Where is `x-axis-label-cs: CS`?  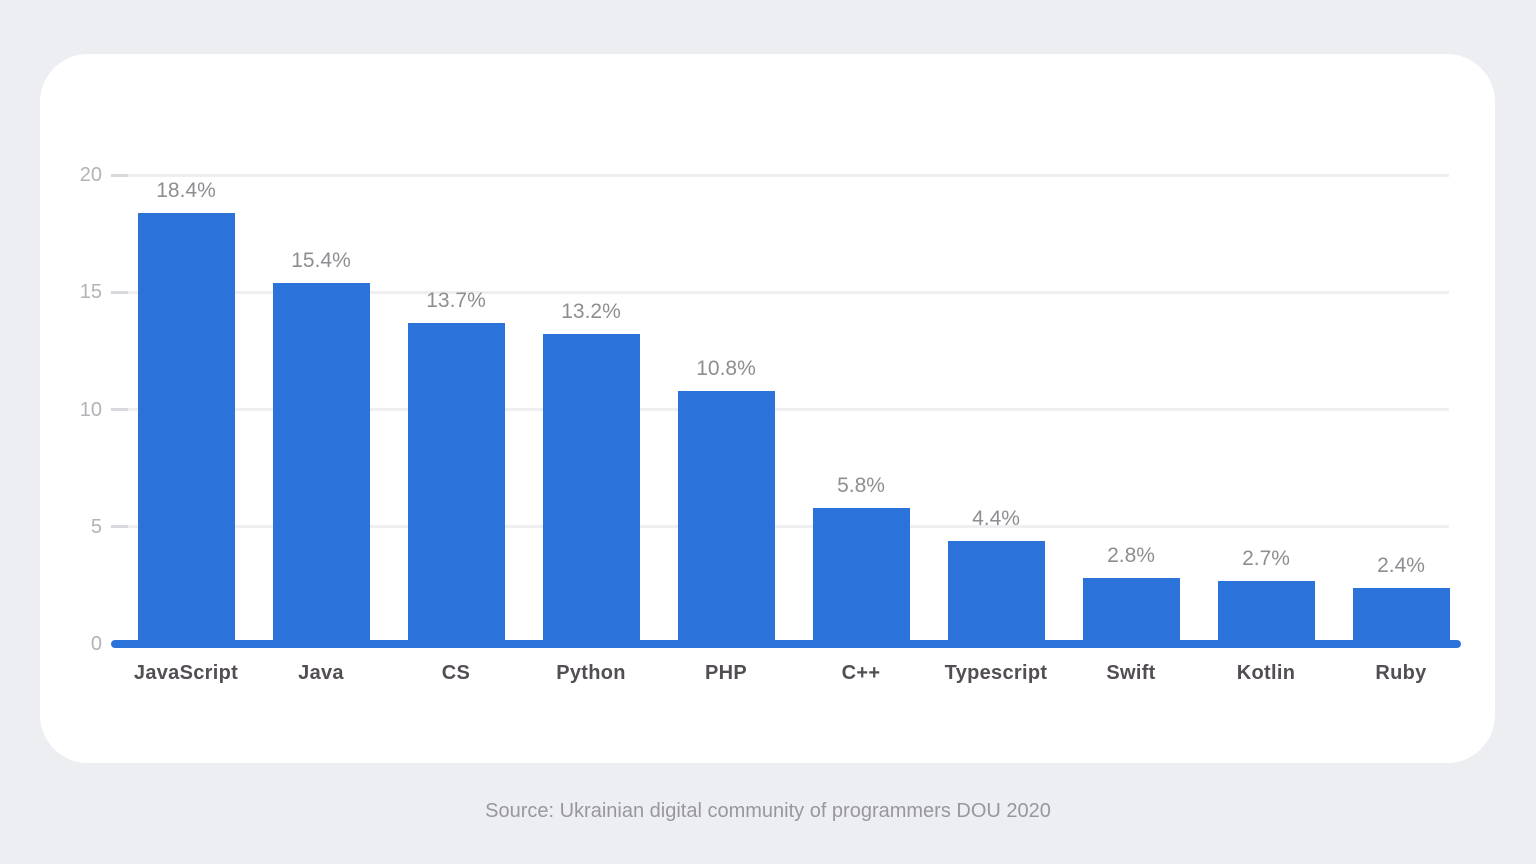 x-axis-label-cs: CS is located at coordinates (456, 673).